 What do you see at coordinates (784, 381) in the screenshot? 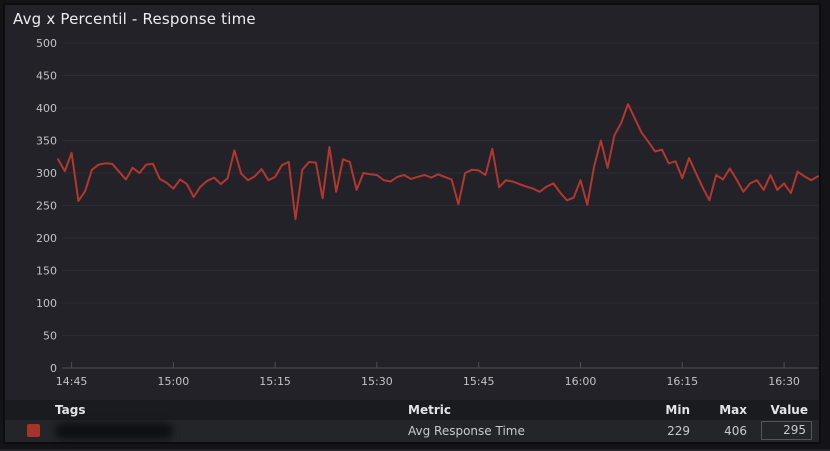
I see `svg-text: 16:30` at bounding box center [784, 381].